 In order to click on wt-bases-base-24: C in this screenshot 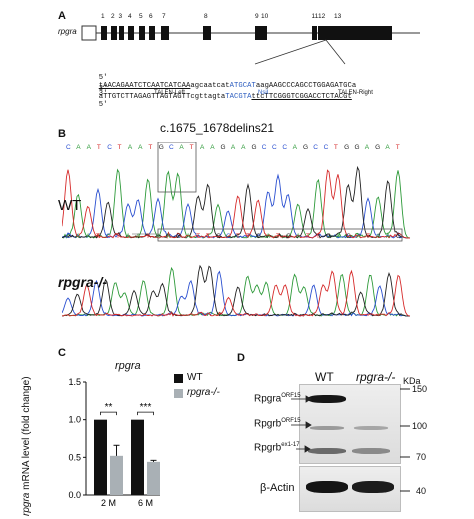, I will do `click(315, 147)`.